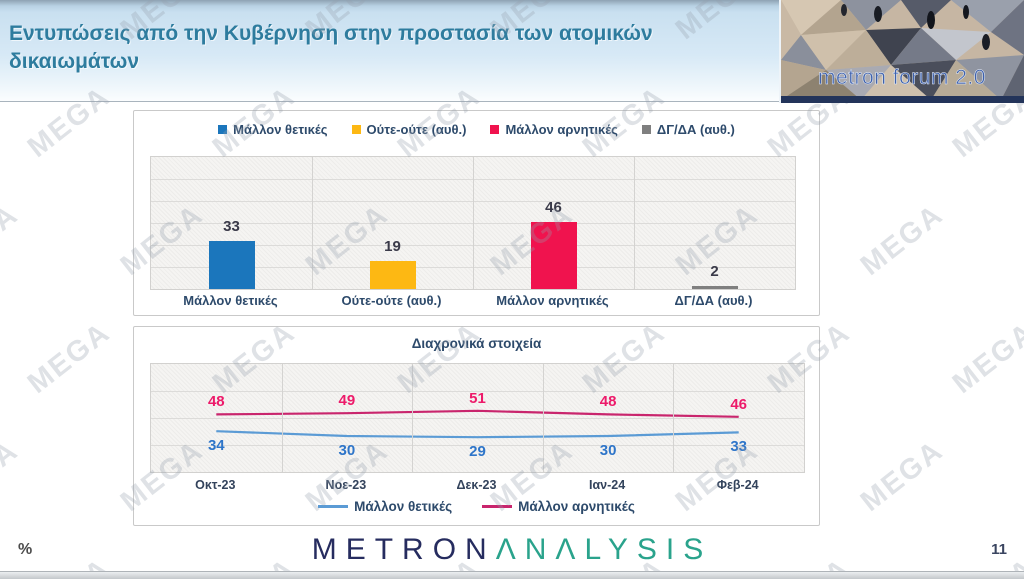  Describe the element at coordinates (902, 77) in the screenshot. I see `metron-forum-label: metron forum 2.0` at that location.